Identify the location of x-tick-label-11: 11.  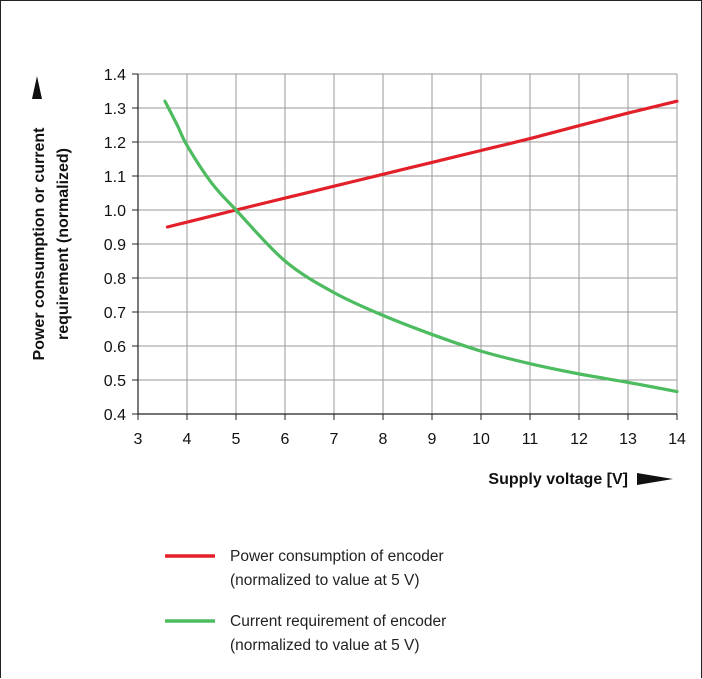
(530, 439).